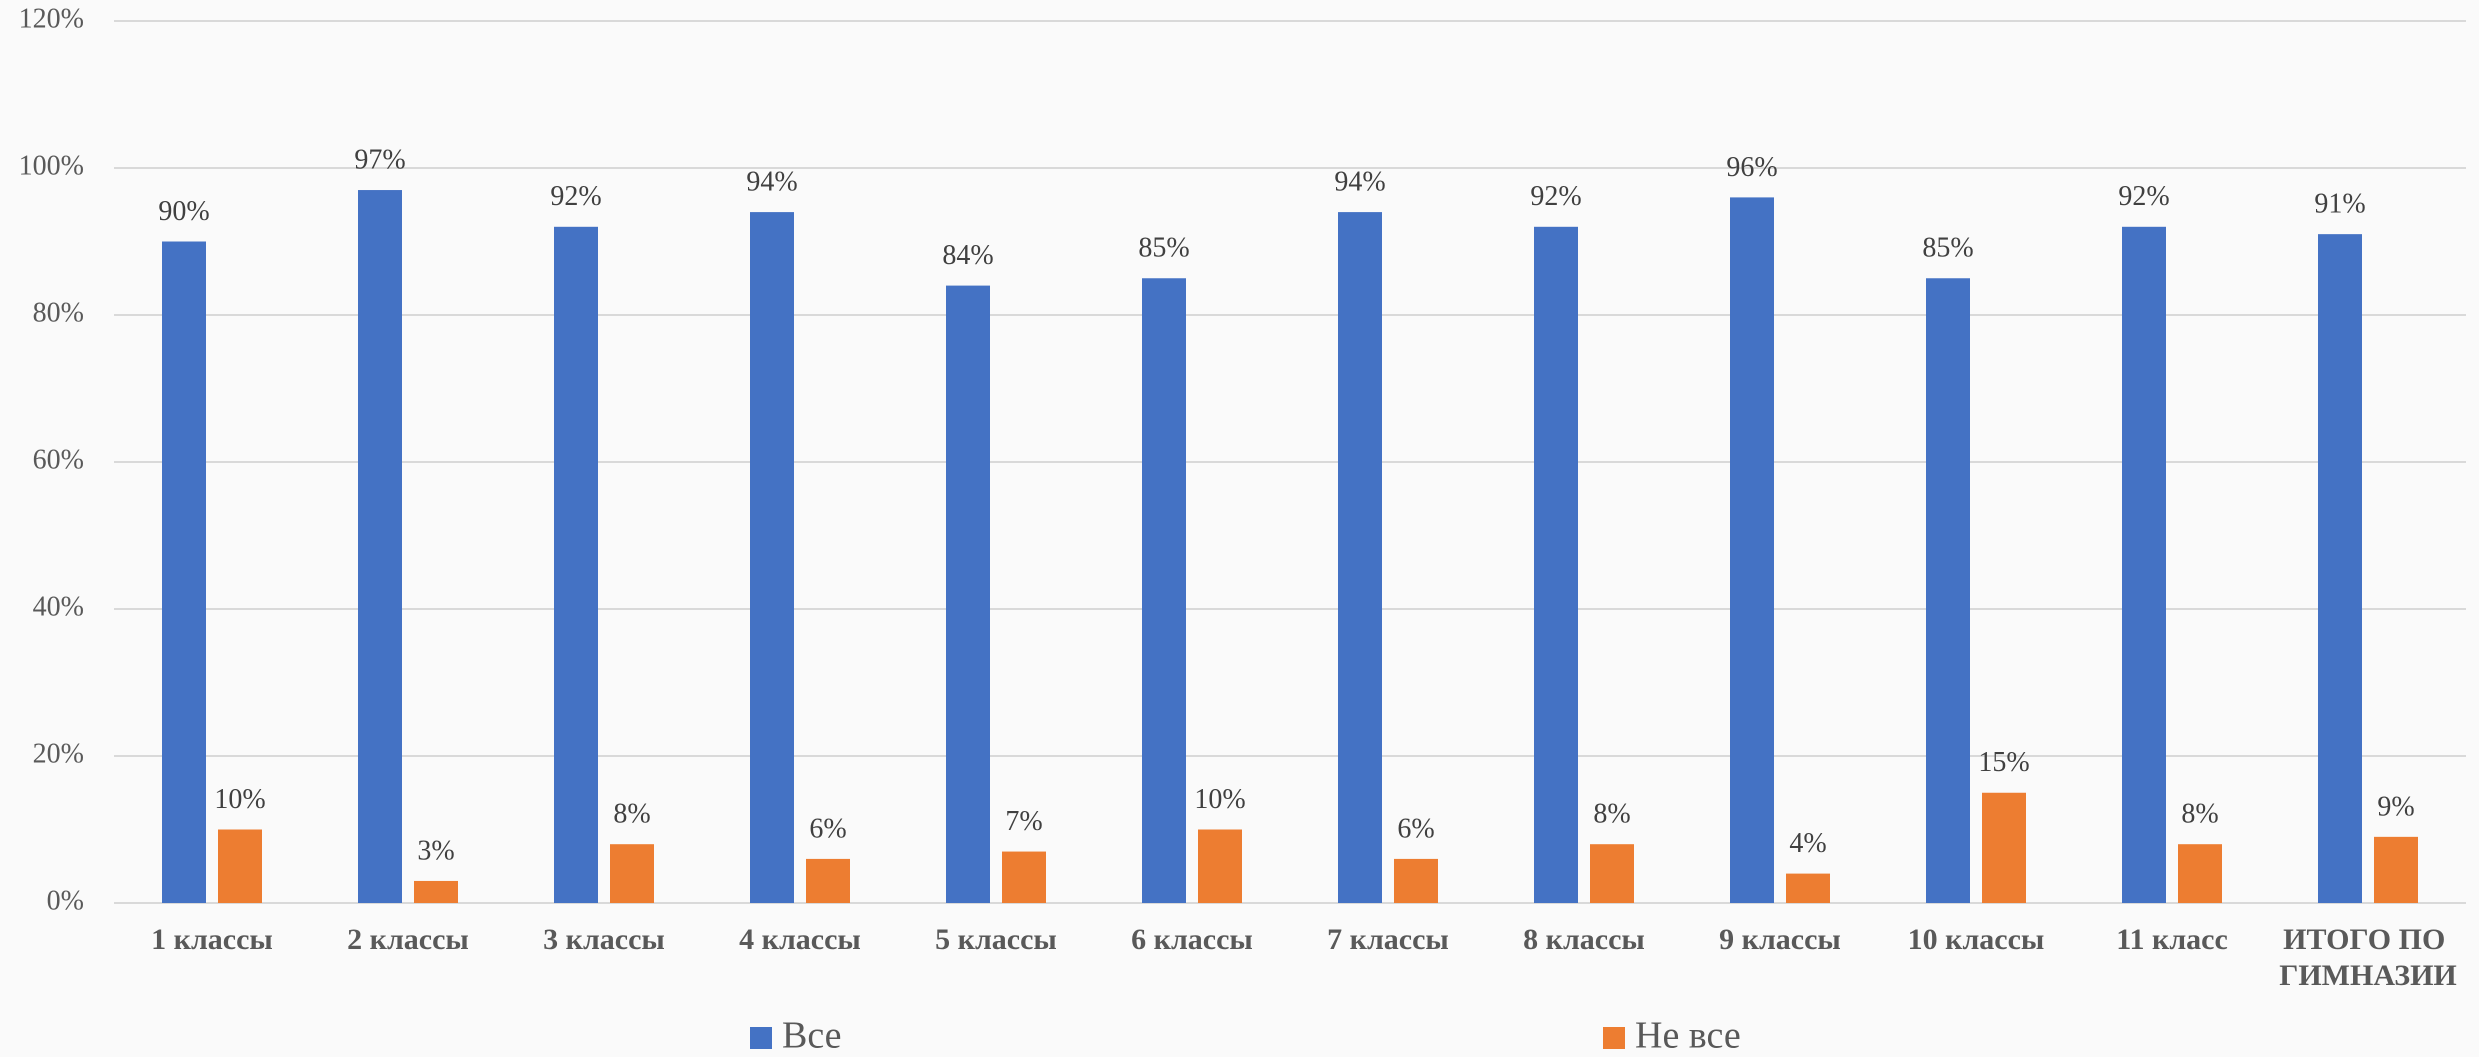 This screenshot has width=2479, height=1057. Describe the element at coordinates (2395, 806) in the screenshot. I see `value-label: 9%` at that location.